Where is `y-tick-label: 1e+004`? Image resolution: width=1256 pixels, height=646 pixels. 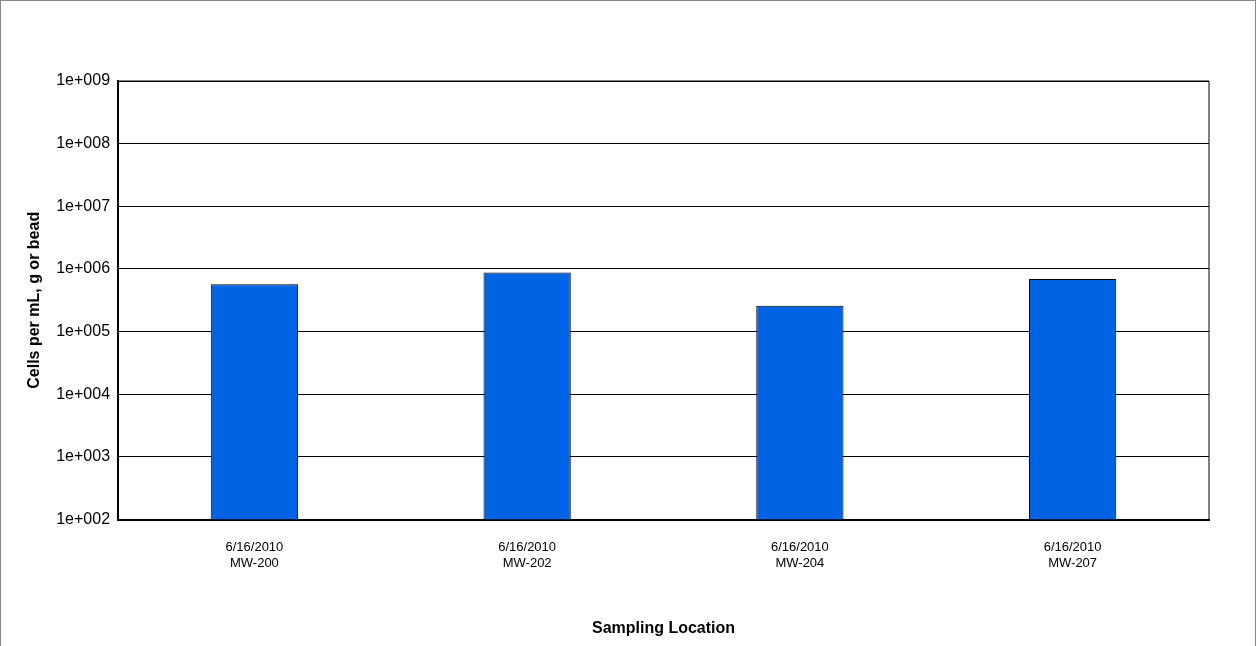 y-tick-label: 1e+004 is located at coordinates (83, 393).